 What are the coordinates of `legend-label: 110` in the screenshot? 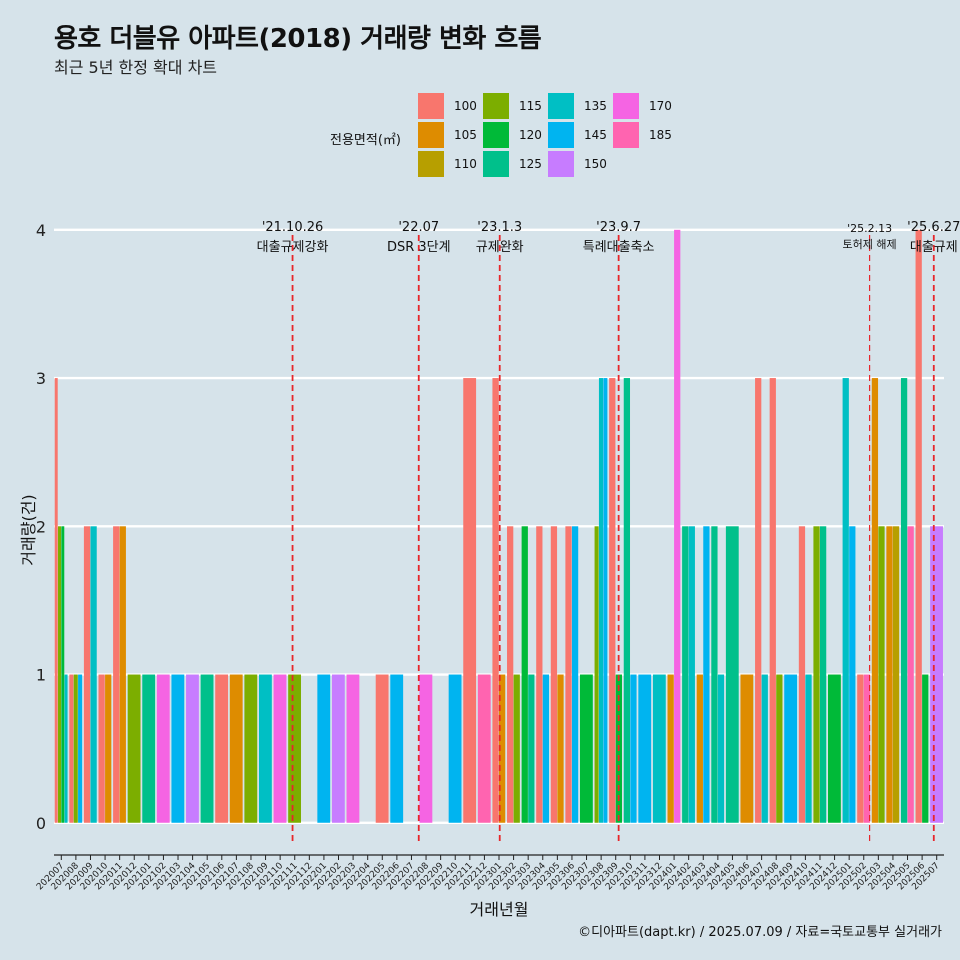 It's located at (465, 164).